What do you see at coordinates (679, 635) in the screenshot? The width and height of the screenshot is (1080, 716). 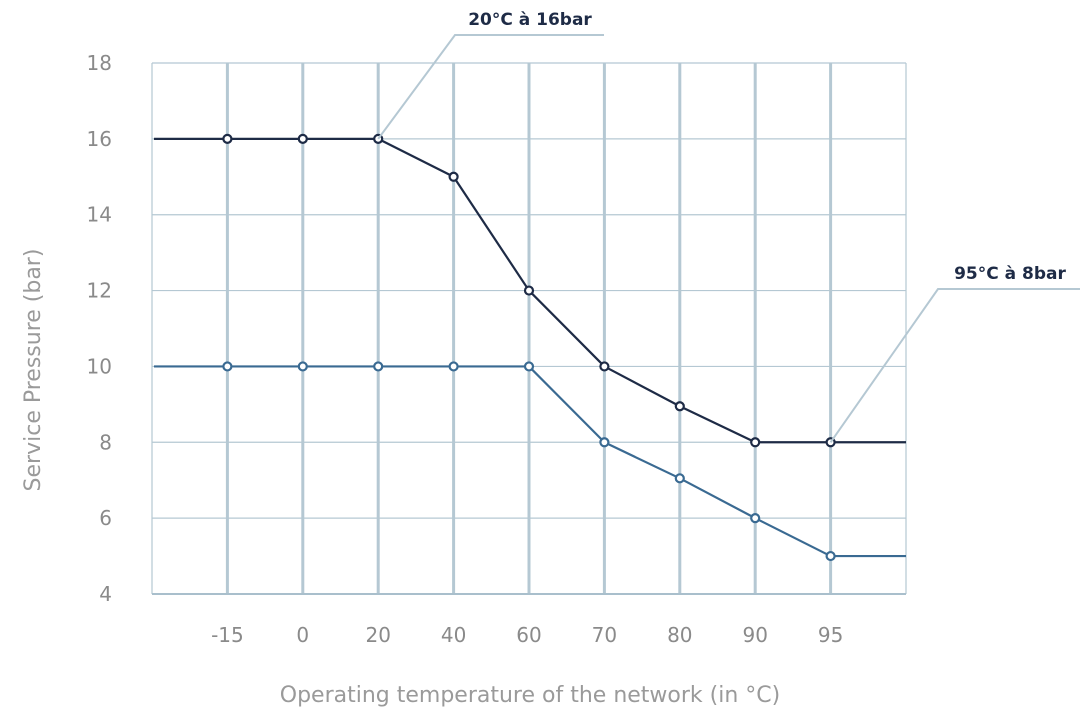 I see `x-tick-label: 80` at bounding box center [679, 635].